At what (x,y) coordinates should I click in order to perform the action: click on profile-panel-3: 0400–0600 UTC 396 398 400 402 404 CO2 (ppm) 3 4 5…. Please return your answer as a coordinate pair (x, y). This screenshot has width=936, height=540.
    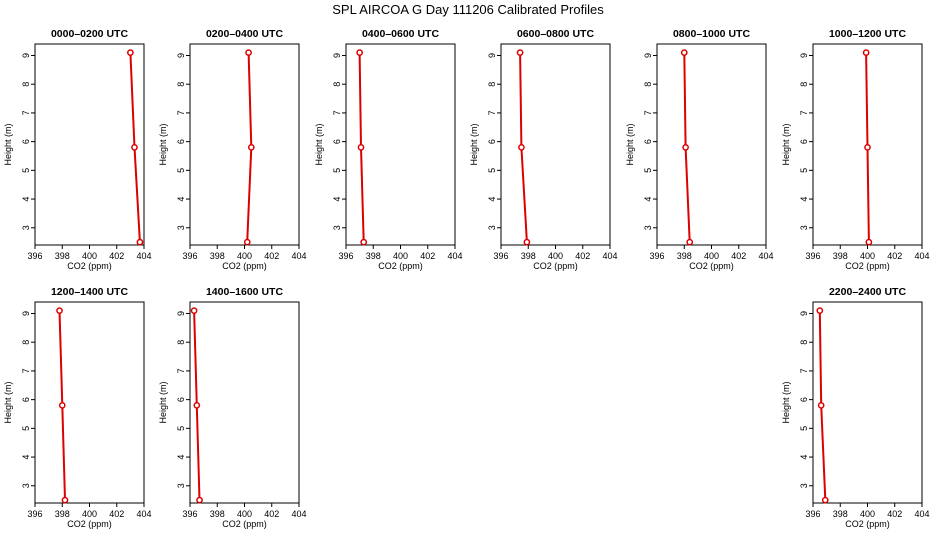
    Looking at the image, I should click on (388, 149).